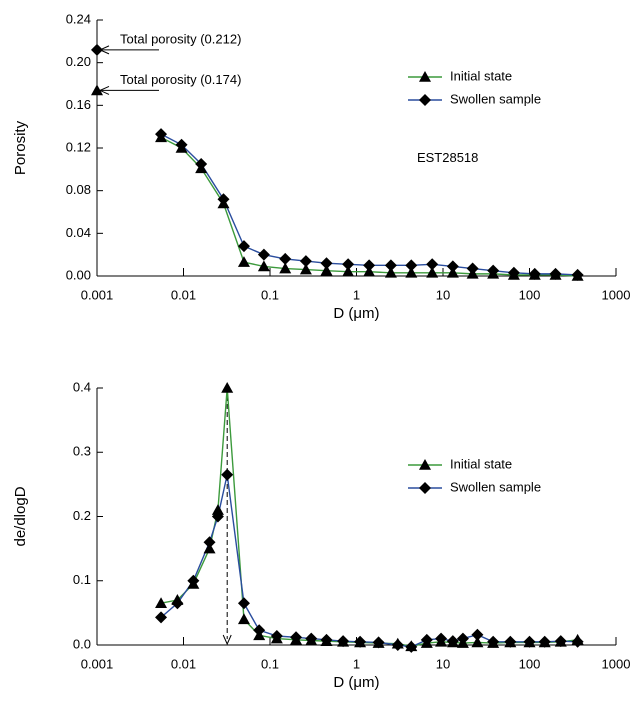  Describe the element at coordinates (78, 232) in the screenshot. I see `y-tick-label: 0.04` at that location.